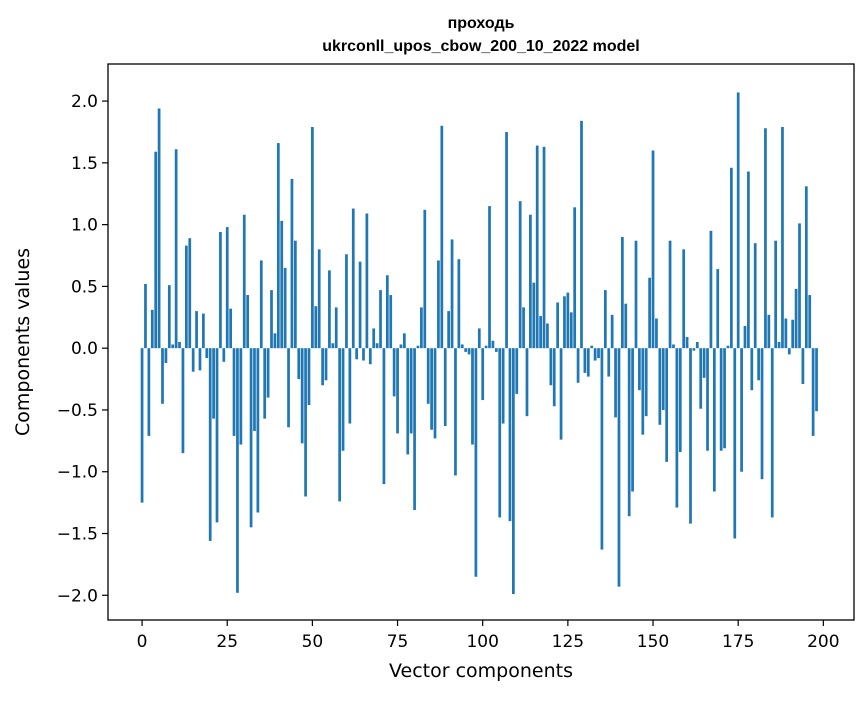  What do you see at coordinates (77, 411) in the screenshot?
I see `y-tick-label: −0.5` at bounding box center [77, 411].